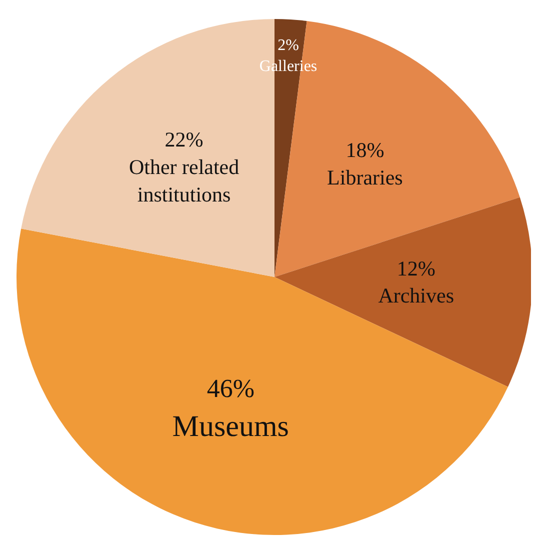  What do you see at coordinates (288, 66) in the screenshot?
I see `slice-label: Galleries` at bounding box center [288, 66].